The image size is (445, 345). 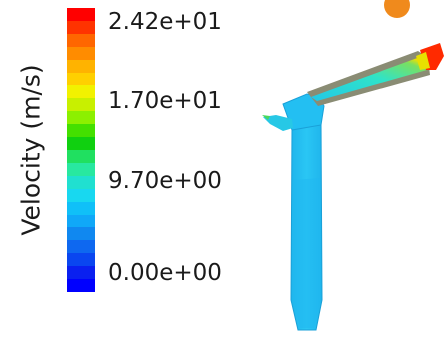 I want to click on inlet-yellow-band, so click(x=423, y=61).